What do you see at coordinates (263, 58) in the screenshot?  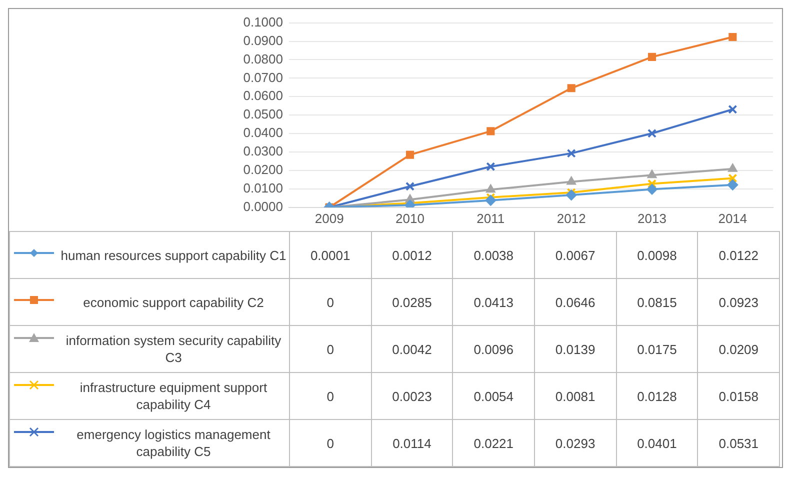 I see `y-tick-label: 0.0800` at bounding box center [263, 58].